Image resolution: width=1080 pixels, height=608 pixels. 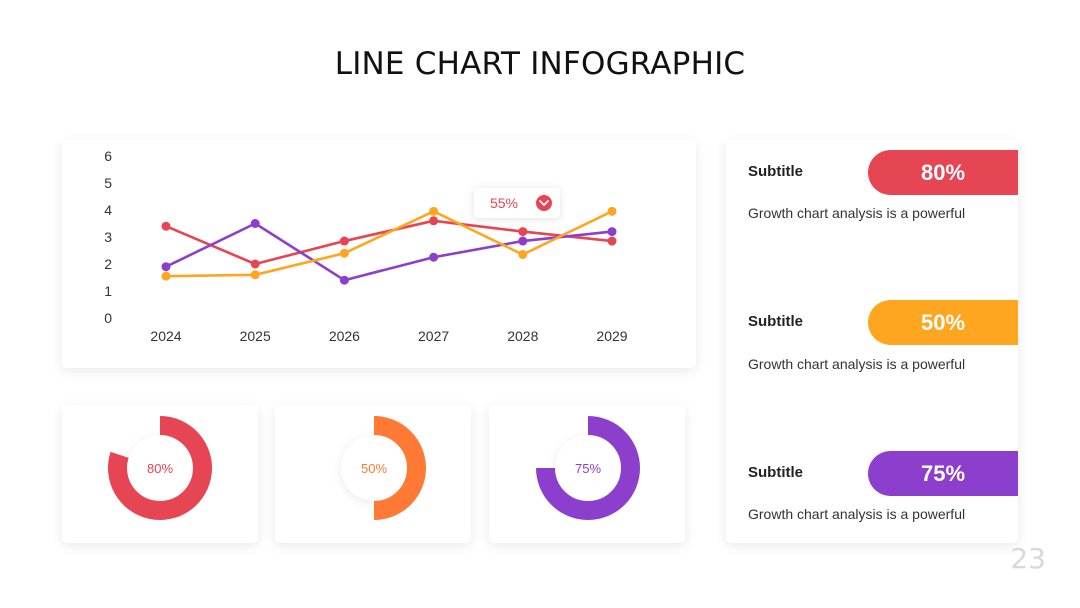 What do you see at coordinates (775, 472) in the screenshot?
I see `stat-subtitle-3: Subtitle` at bounding box center [775, 472].